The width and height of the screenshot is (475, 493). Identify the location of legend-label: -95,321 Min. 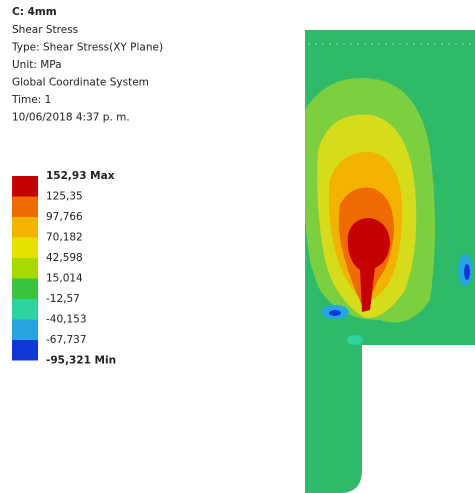
(81, 361).